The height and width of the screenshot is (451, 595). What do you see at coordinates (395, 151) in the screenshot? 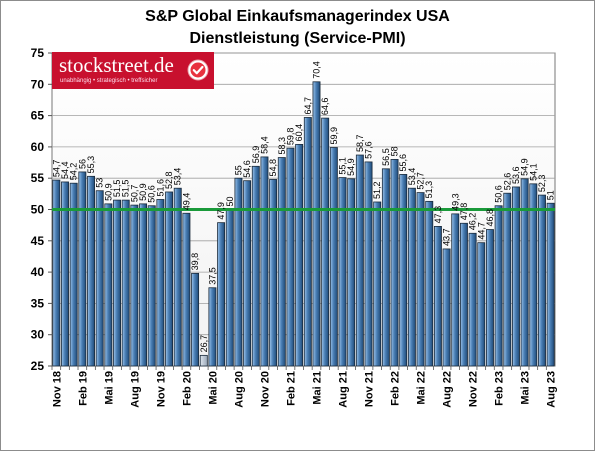
I see `value-label: 58` at bounding box center [395, 151].